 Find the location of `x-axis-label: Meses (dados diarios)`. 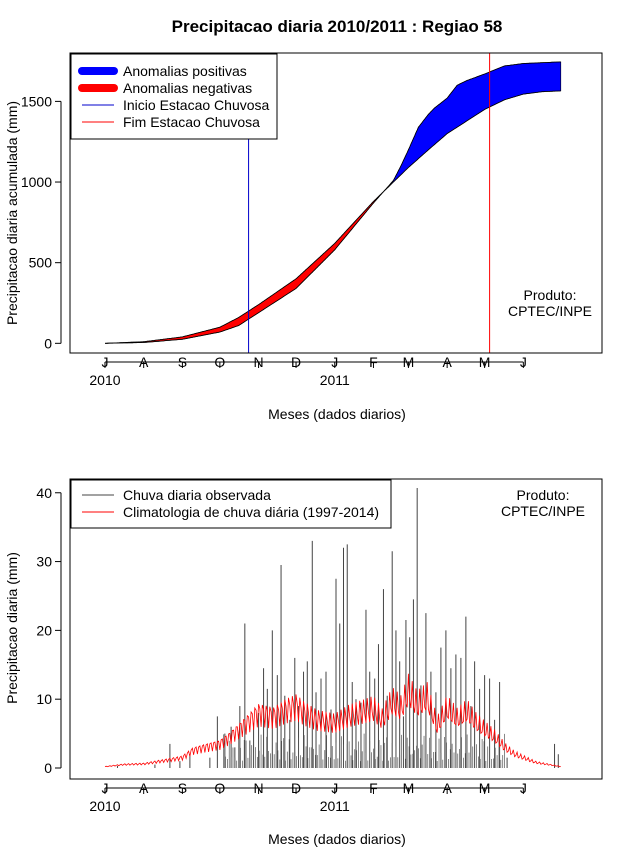

x-axis-label: Meses (dados diarios) is located at coordinates (337, 414).